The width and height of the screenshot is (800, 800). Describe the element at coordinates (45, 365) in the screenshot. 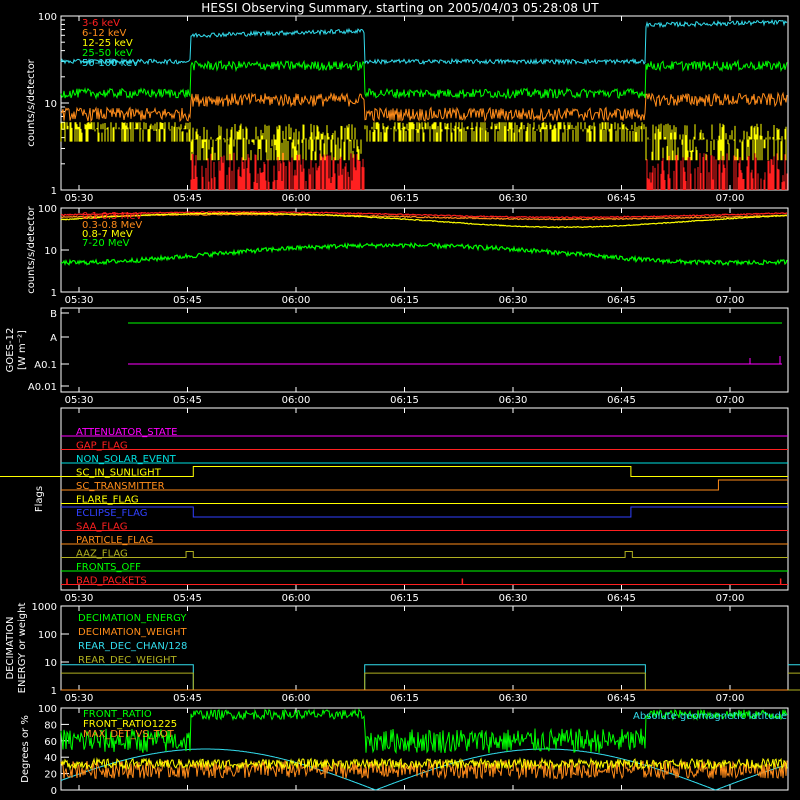

I see `y-tick-label: A0.1` at that location.